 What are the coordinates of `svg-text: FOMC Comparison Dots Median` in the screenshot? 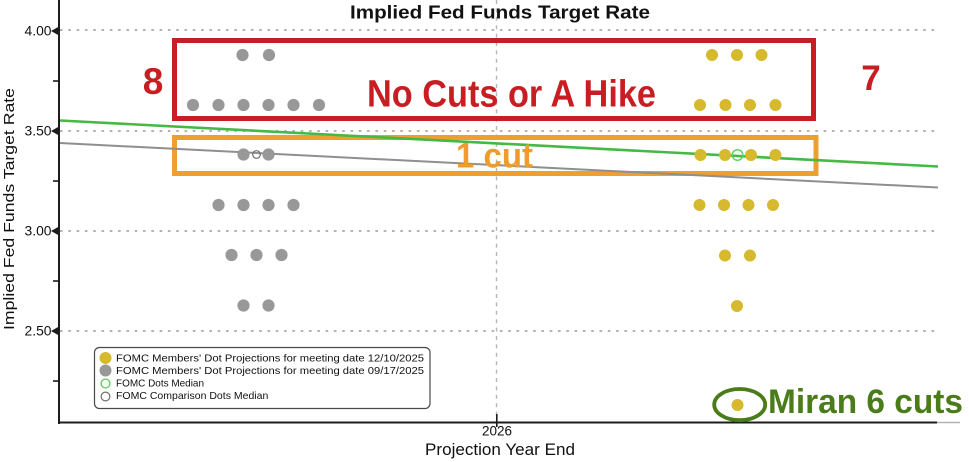 It's located at (192, 396).